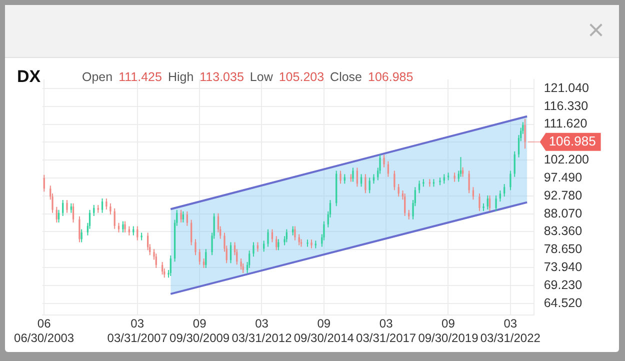 The width and height of the screenshot is (625, 361). I want to click on y-tick-label: 102.200, so click(567, 159).